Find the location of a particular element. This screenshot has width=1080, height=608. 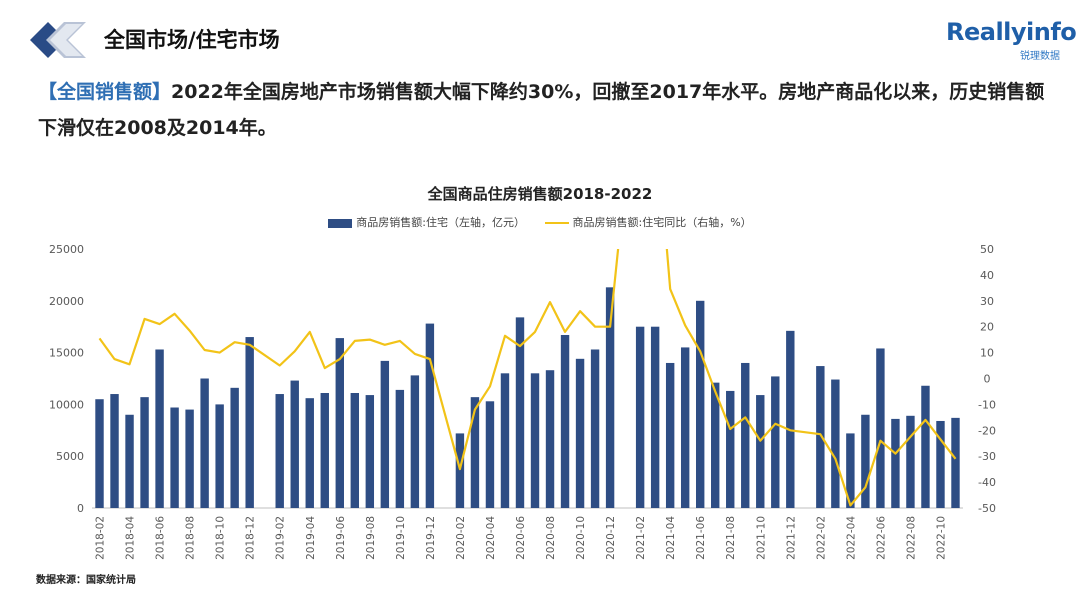

x-tick-label: 2021-02 is located at coordinates (641, 538).